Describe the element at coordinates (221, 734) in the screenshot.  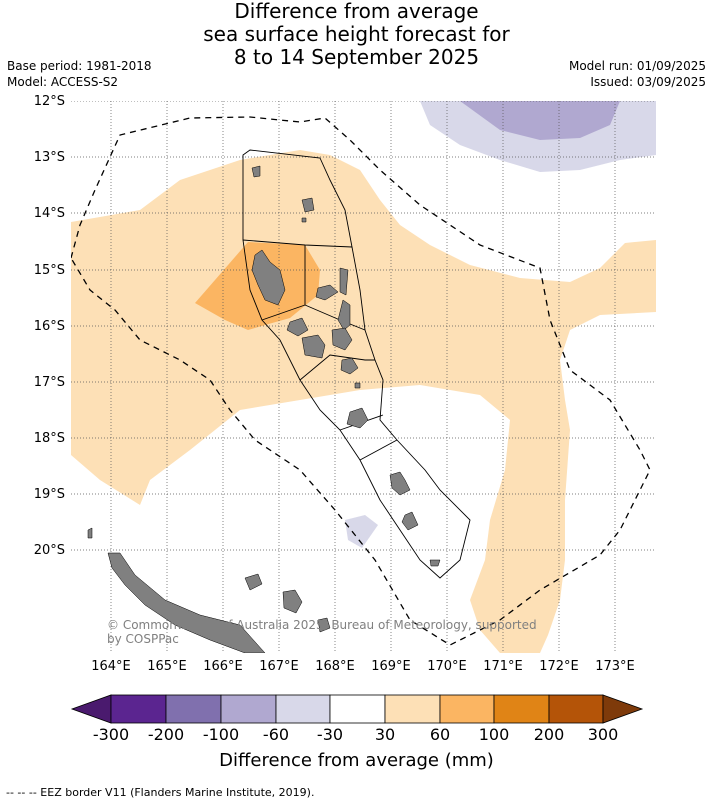
I see `colorbar-label-neg100: -100` at that location.